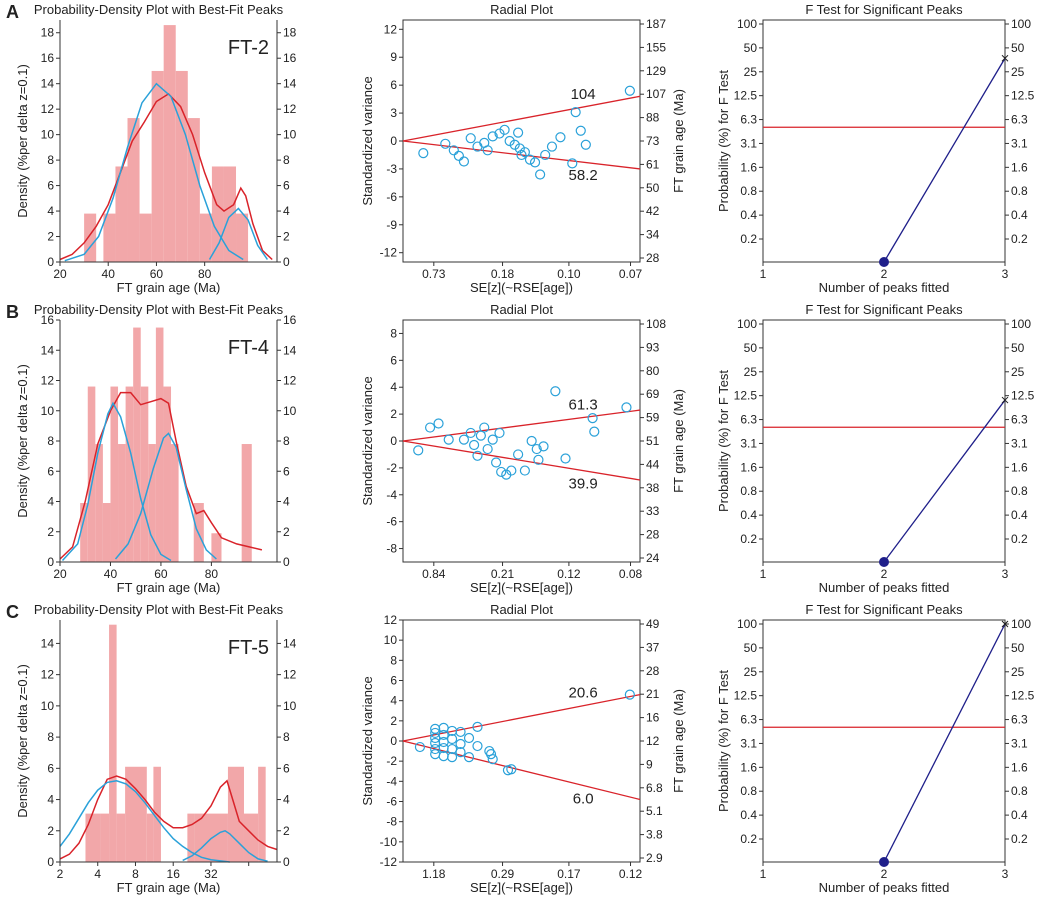 The image size is (1038, 898). I want to click on y2-tick-label: 6, so click(286, 768).